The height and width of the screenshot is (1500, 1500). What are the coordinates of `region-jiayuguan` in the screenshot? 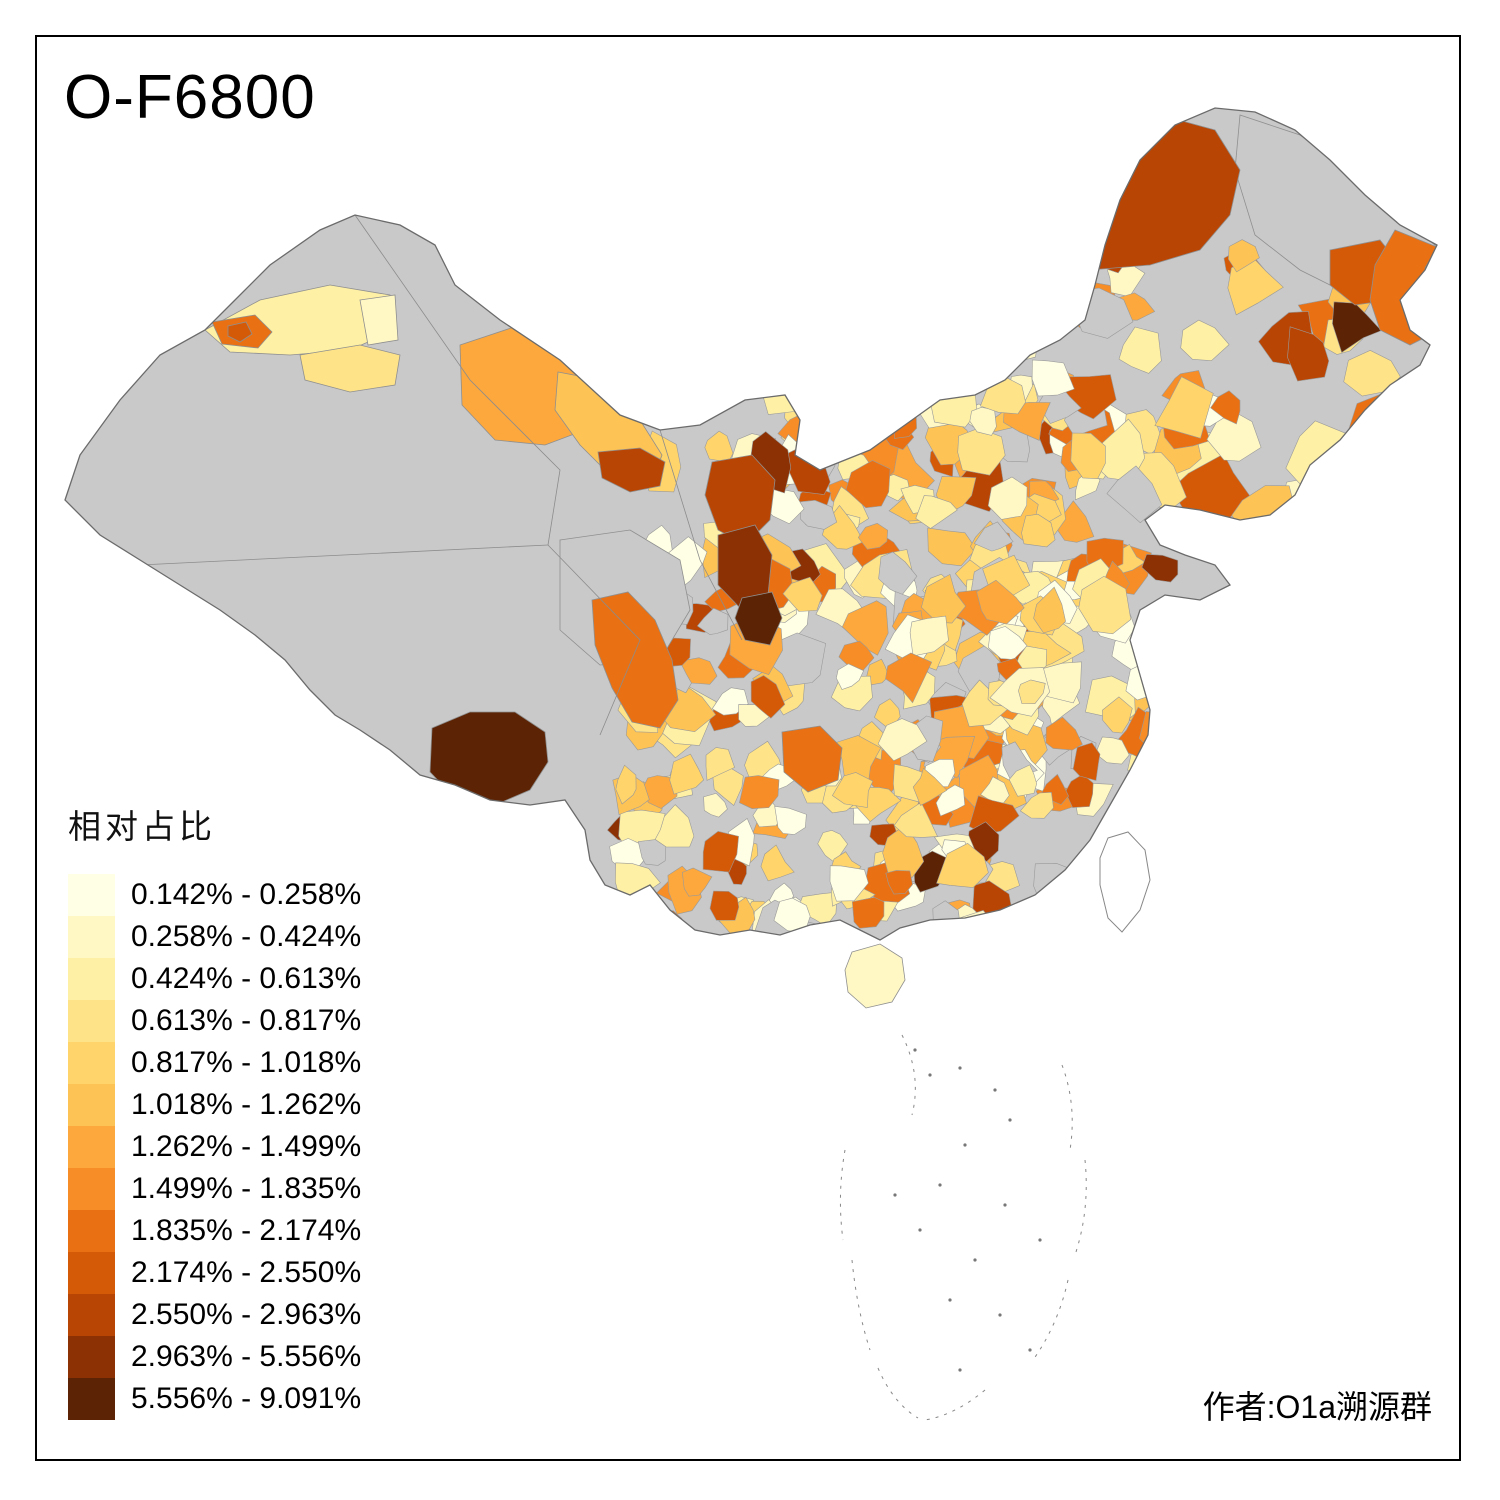 It's located at (631, 470).